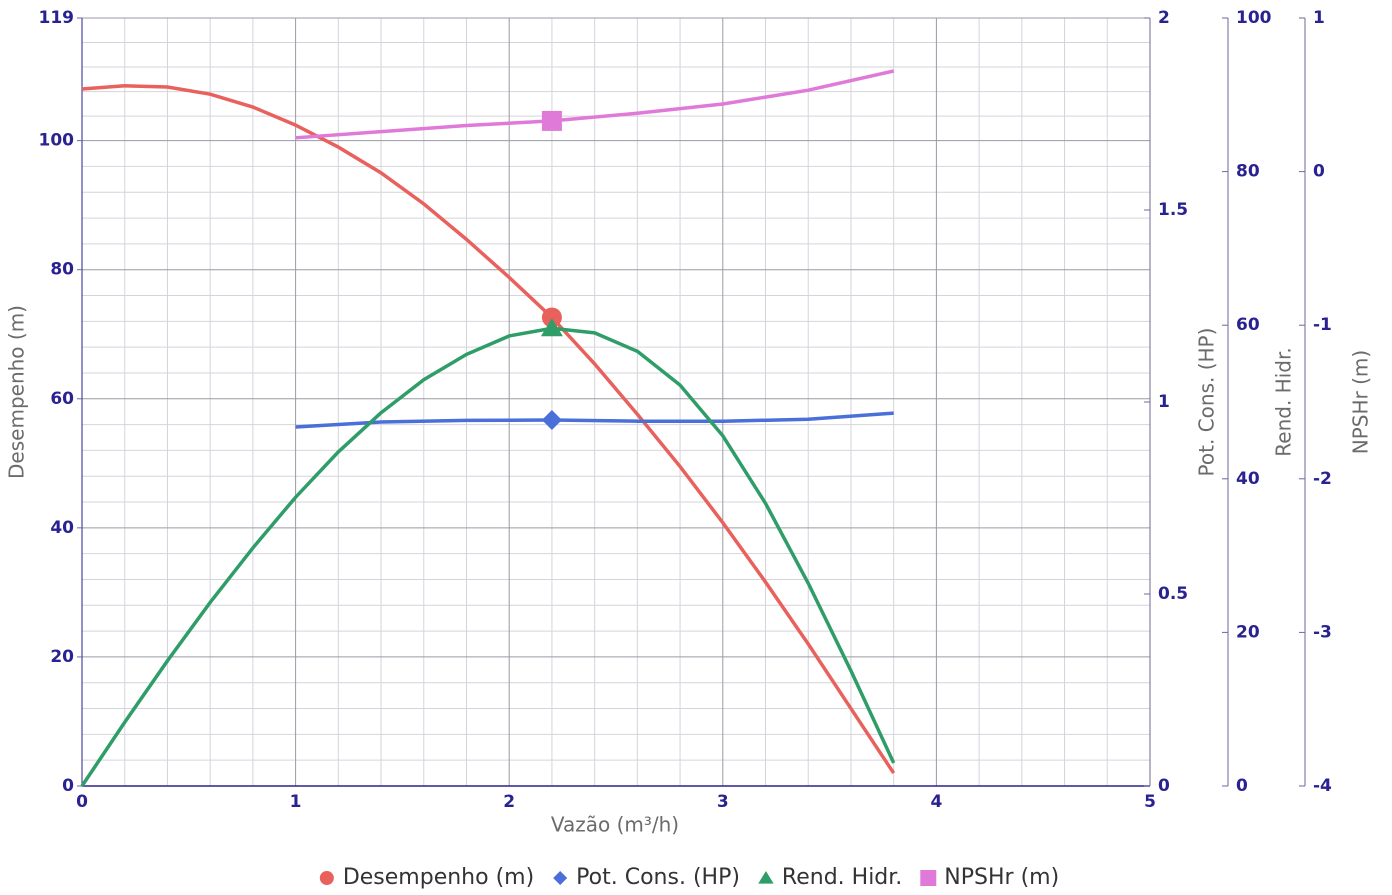 The width and height of the screenshot is (1392, 895). What do you see at coordinates (1284, 401) in the screenshot?
I see `y-axis-title: Rend. Hidr.` at bounding box center [1284, 401].